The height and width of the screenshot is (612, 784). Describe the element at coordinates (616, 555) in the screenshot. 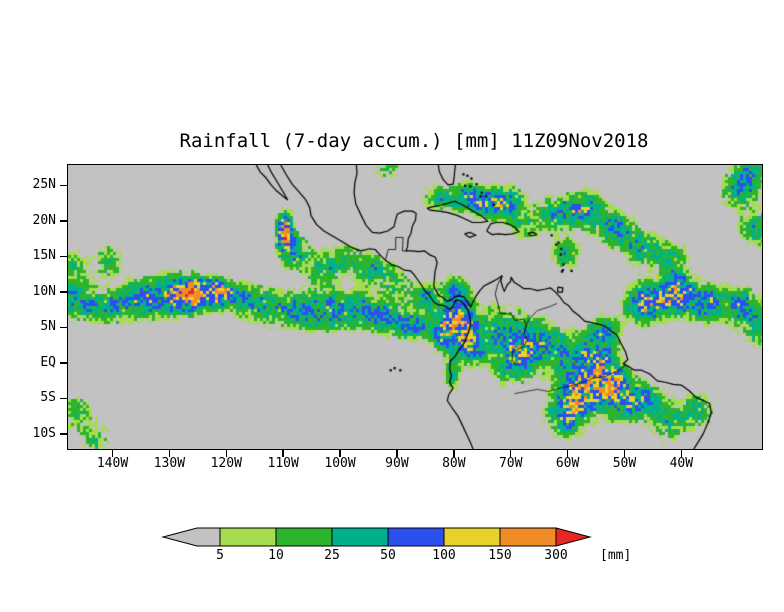

I see `colorbar-units-label: [mm]` at that location.